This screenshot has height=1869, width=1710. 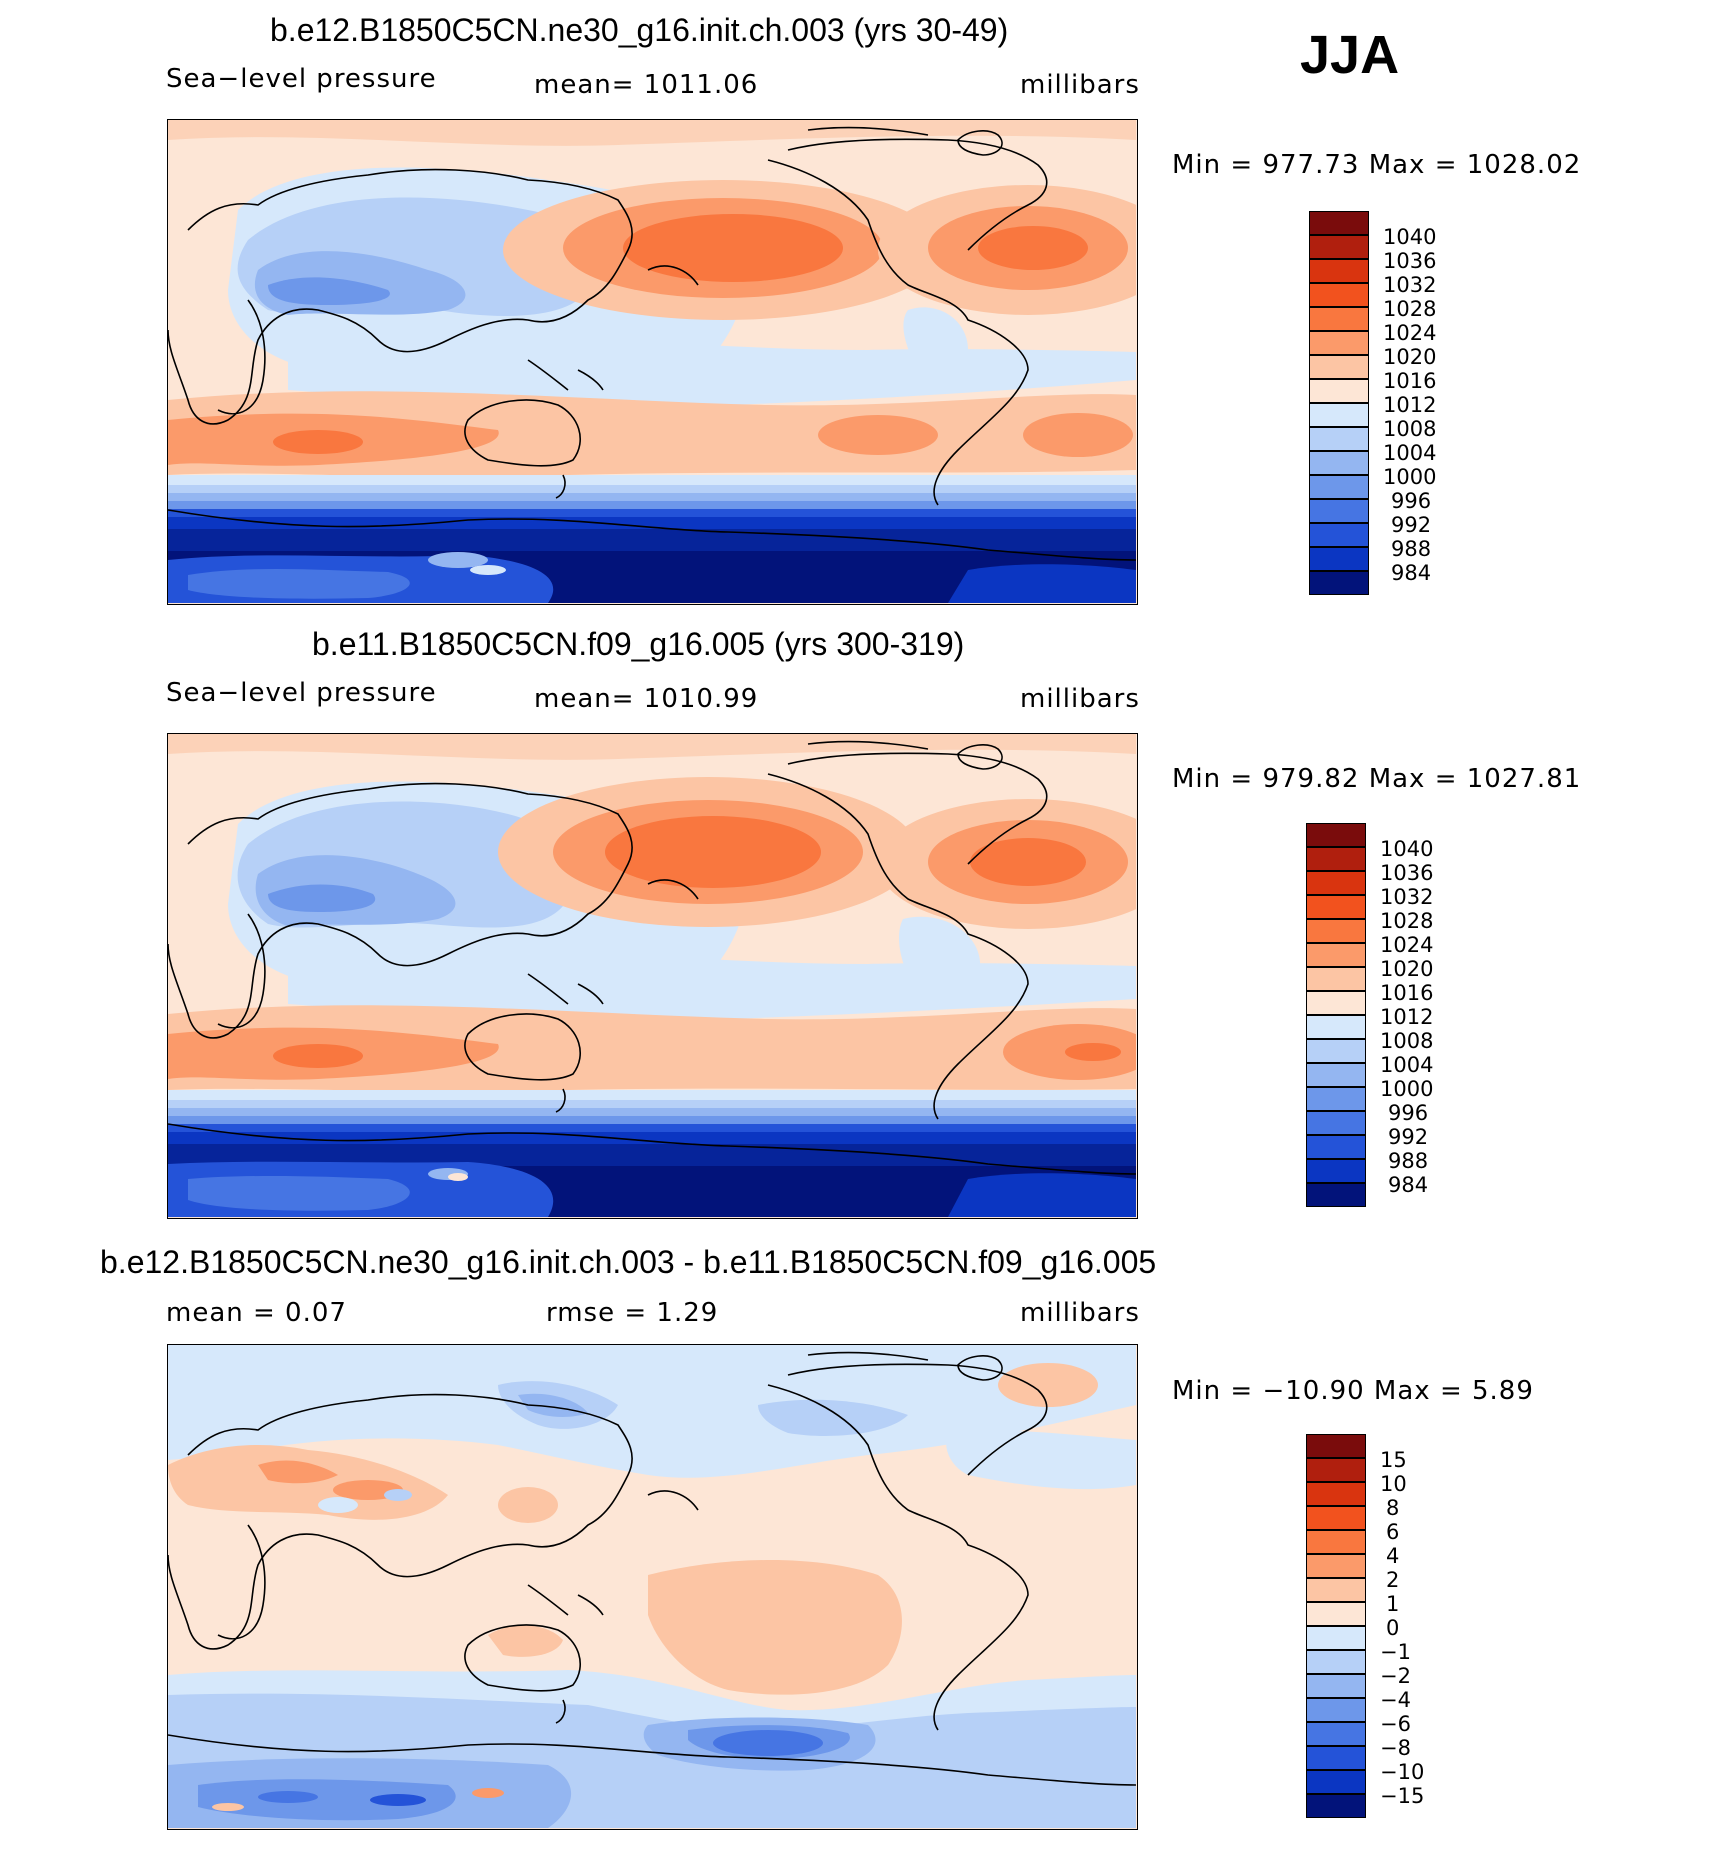 What do you see at coordinates (1411, 549) in the screenshot?
I see `panel1-colorbar-label: 988` at bounding box center [1411, 549].